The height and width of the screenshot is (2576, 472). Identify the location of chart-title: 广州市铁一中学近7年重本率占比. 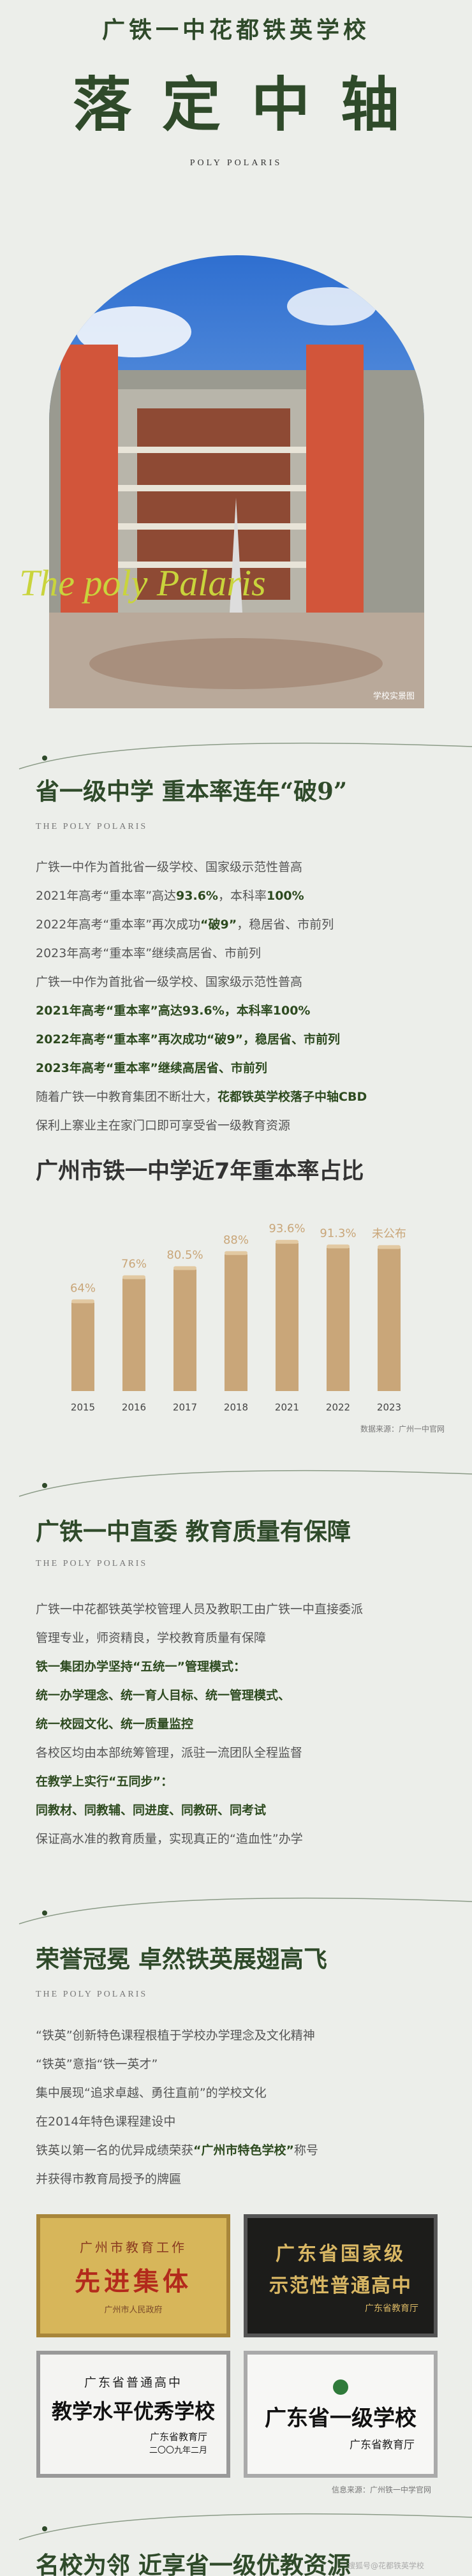
(200, 1171).